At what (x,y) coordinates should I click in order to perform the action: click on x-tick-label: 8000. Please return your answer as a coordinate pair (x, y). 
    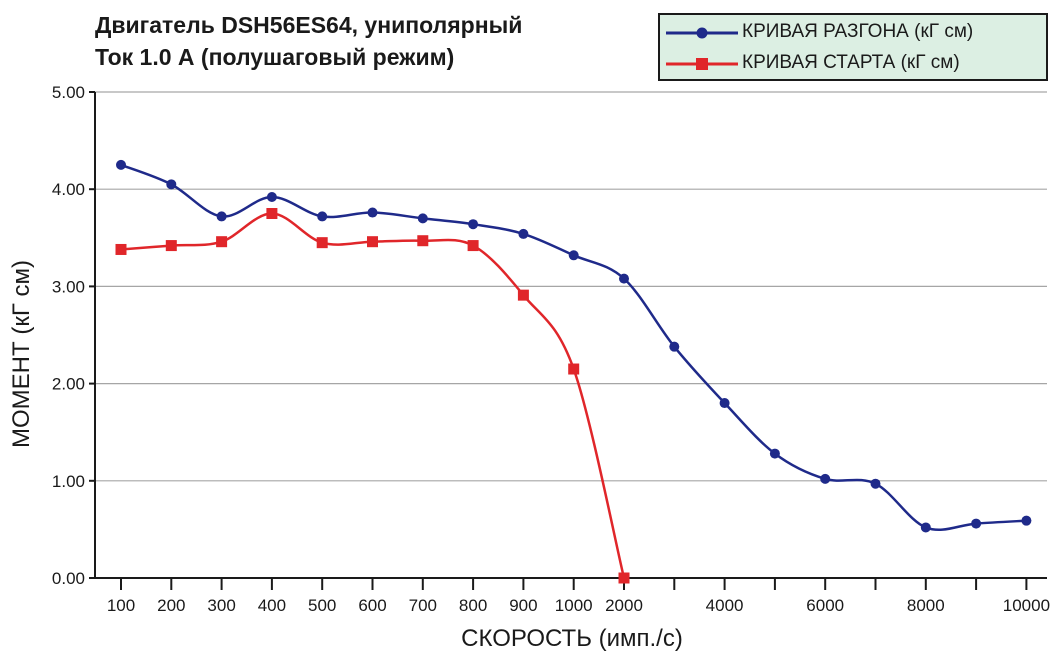
    Looking at the image, I should click on (926, 605).